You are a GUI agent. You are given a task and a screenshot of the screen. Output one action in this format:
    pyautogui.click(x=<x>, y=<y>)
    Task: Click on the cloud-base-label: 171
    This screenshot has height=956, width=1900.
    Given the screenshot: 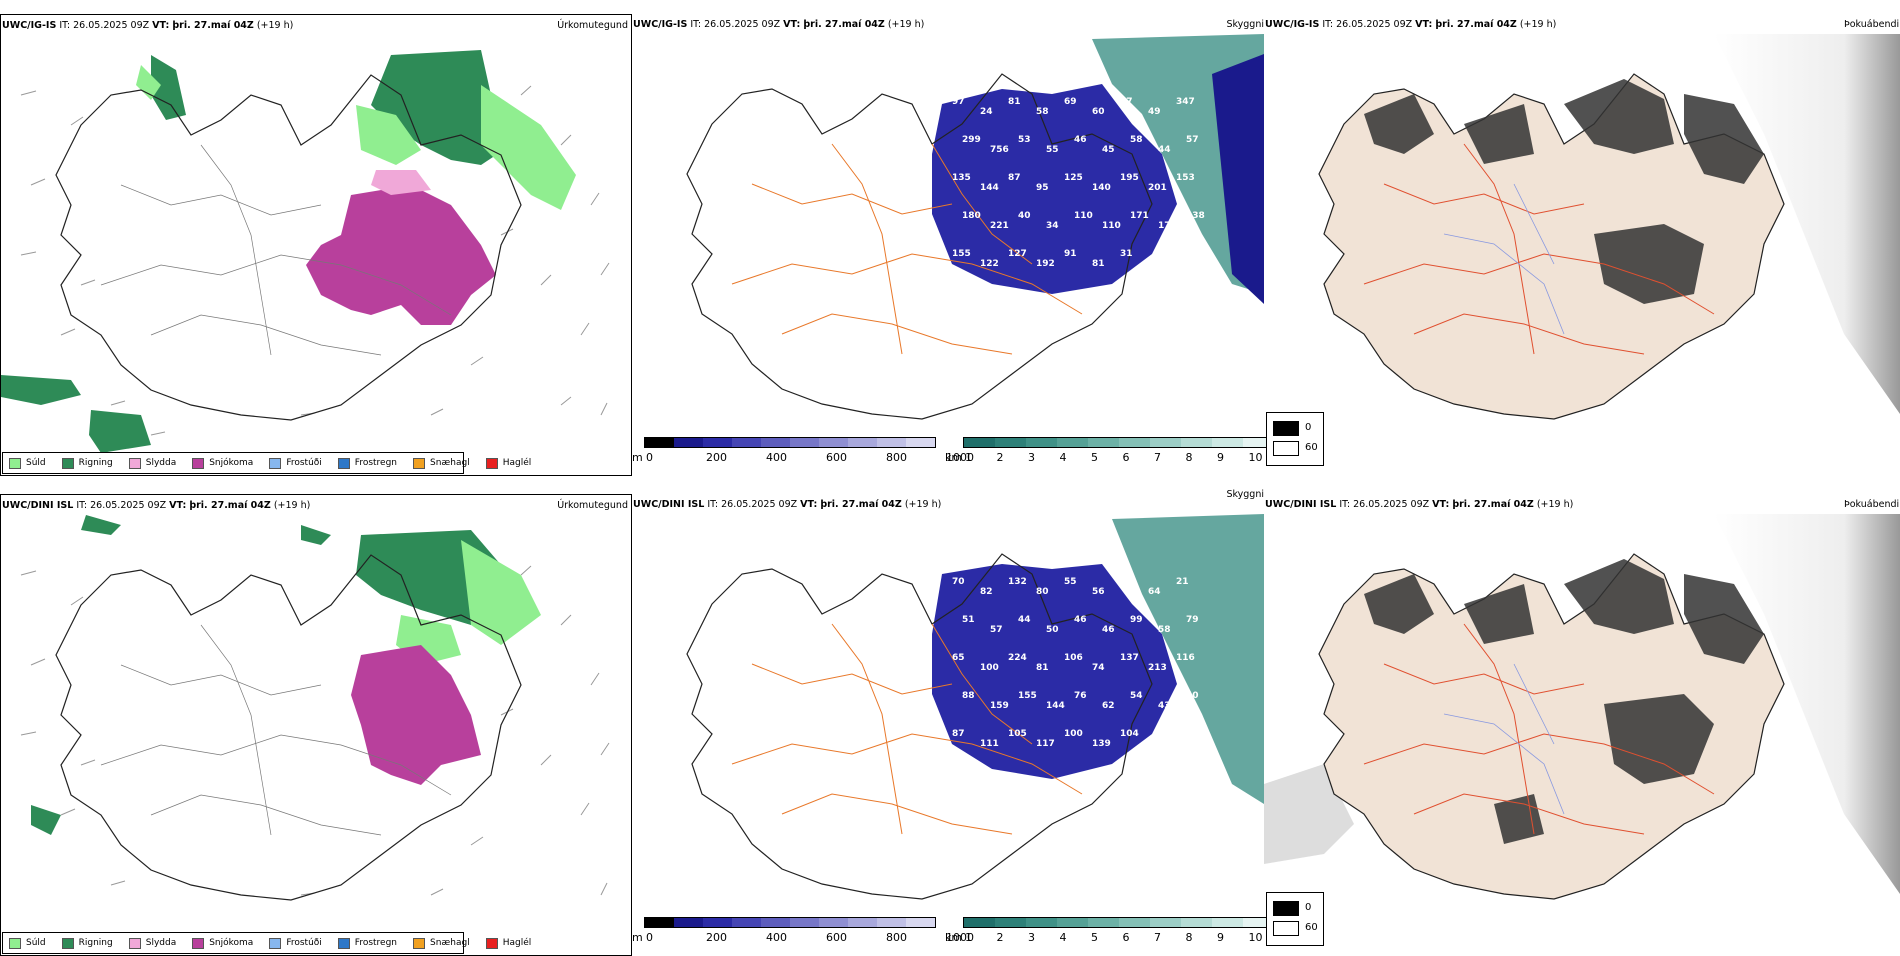 What is the action you would take?
    pyautogui.click(x=1139, y=216)
    